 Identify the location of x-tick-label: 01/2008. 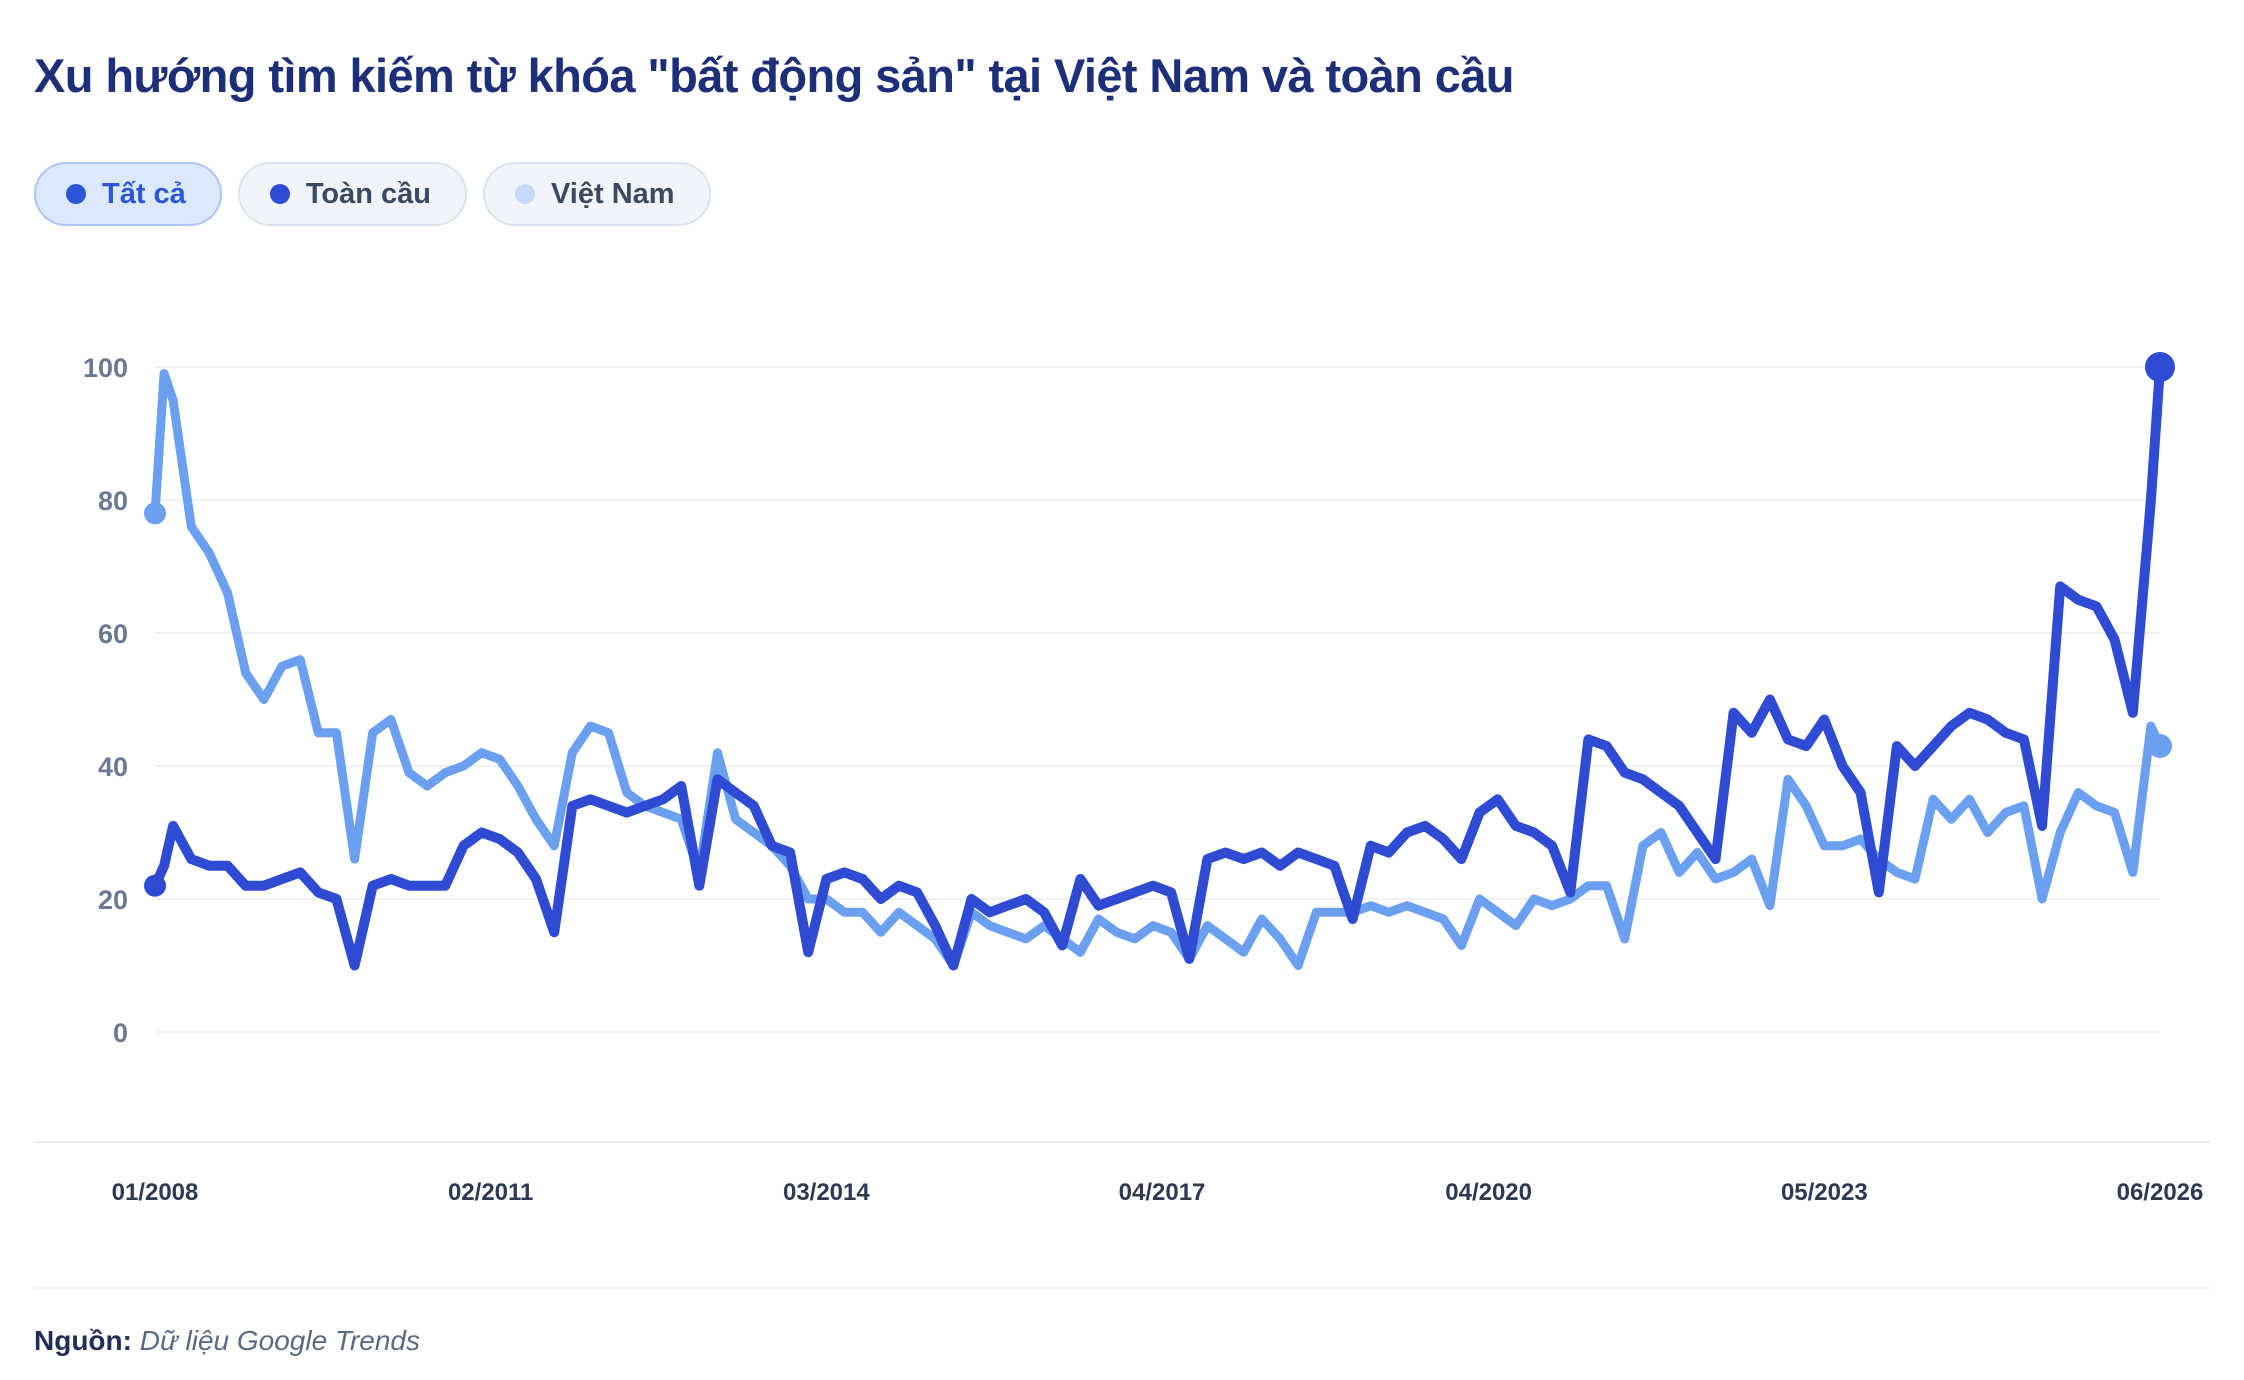
(155, 1192).